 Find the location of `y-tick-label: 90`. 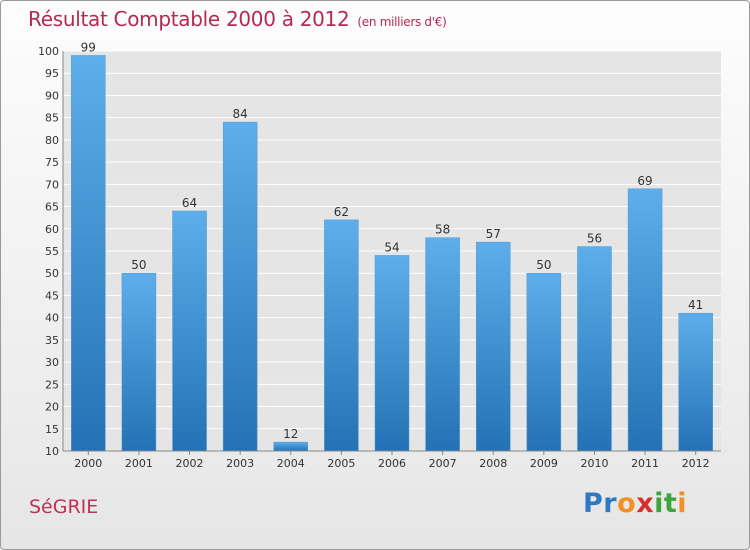

y-tick-label: 90 is located at coordinates (52, 95).